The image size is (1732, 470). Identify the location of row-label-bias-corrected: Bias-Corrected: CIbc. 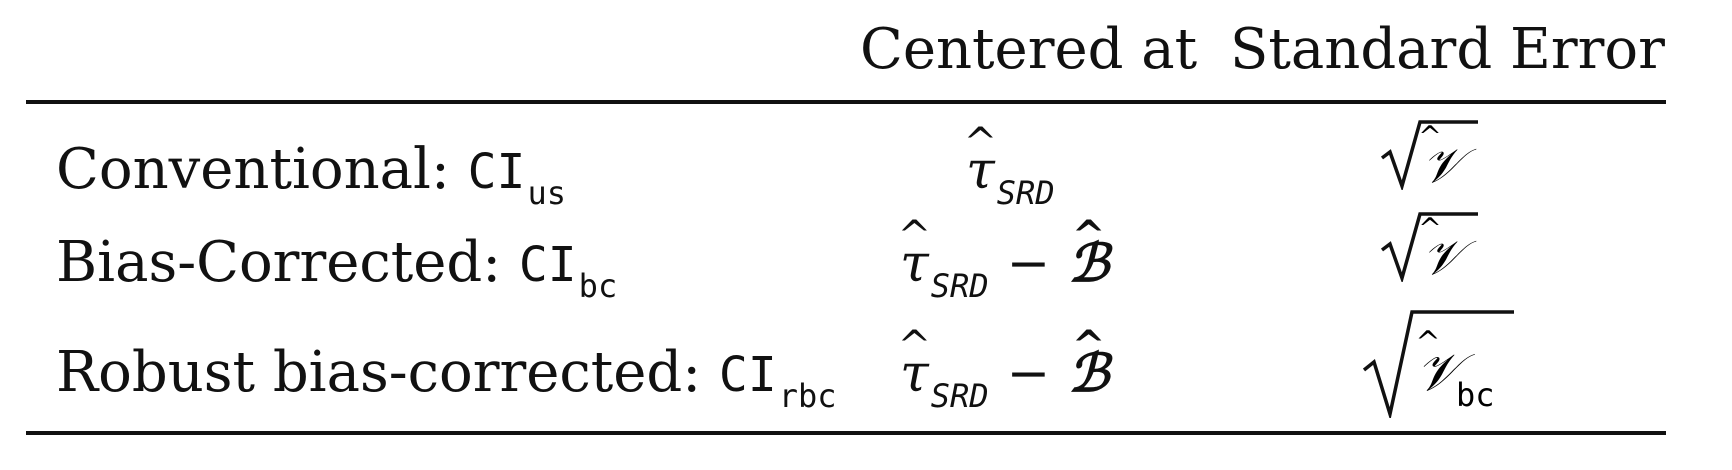
(336, 269).